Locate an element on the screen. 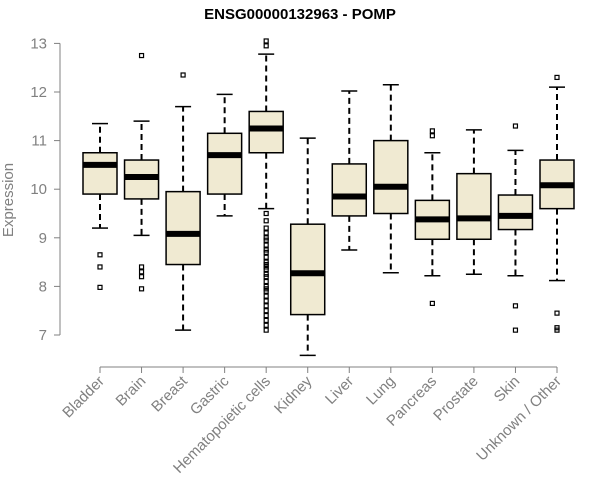  y-tick-label: 13 is located at coordinates (38, 43).